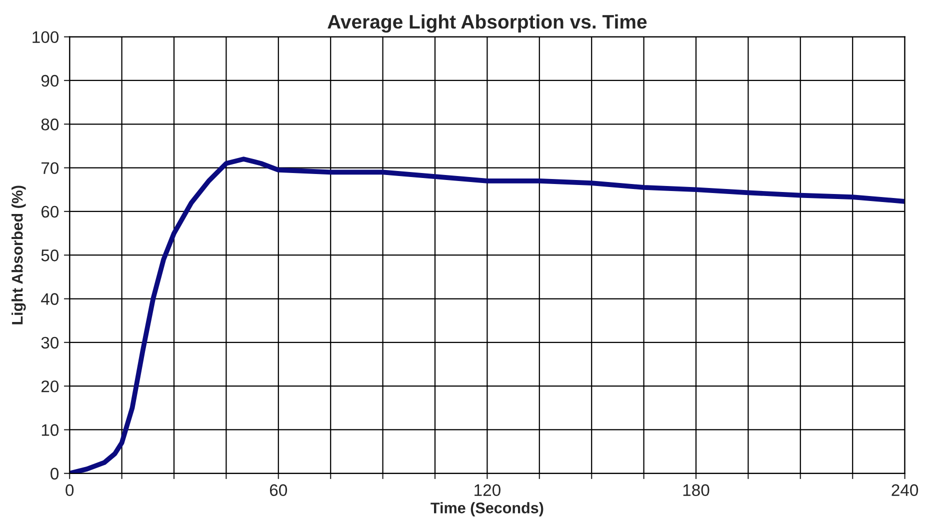  Describe the element at coordinates (50, 299) in the screenshot. I see `y-tick-label: 40` at that location.